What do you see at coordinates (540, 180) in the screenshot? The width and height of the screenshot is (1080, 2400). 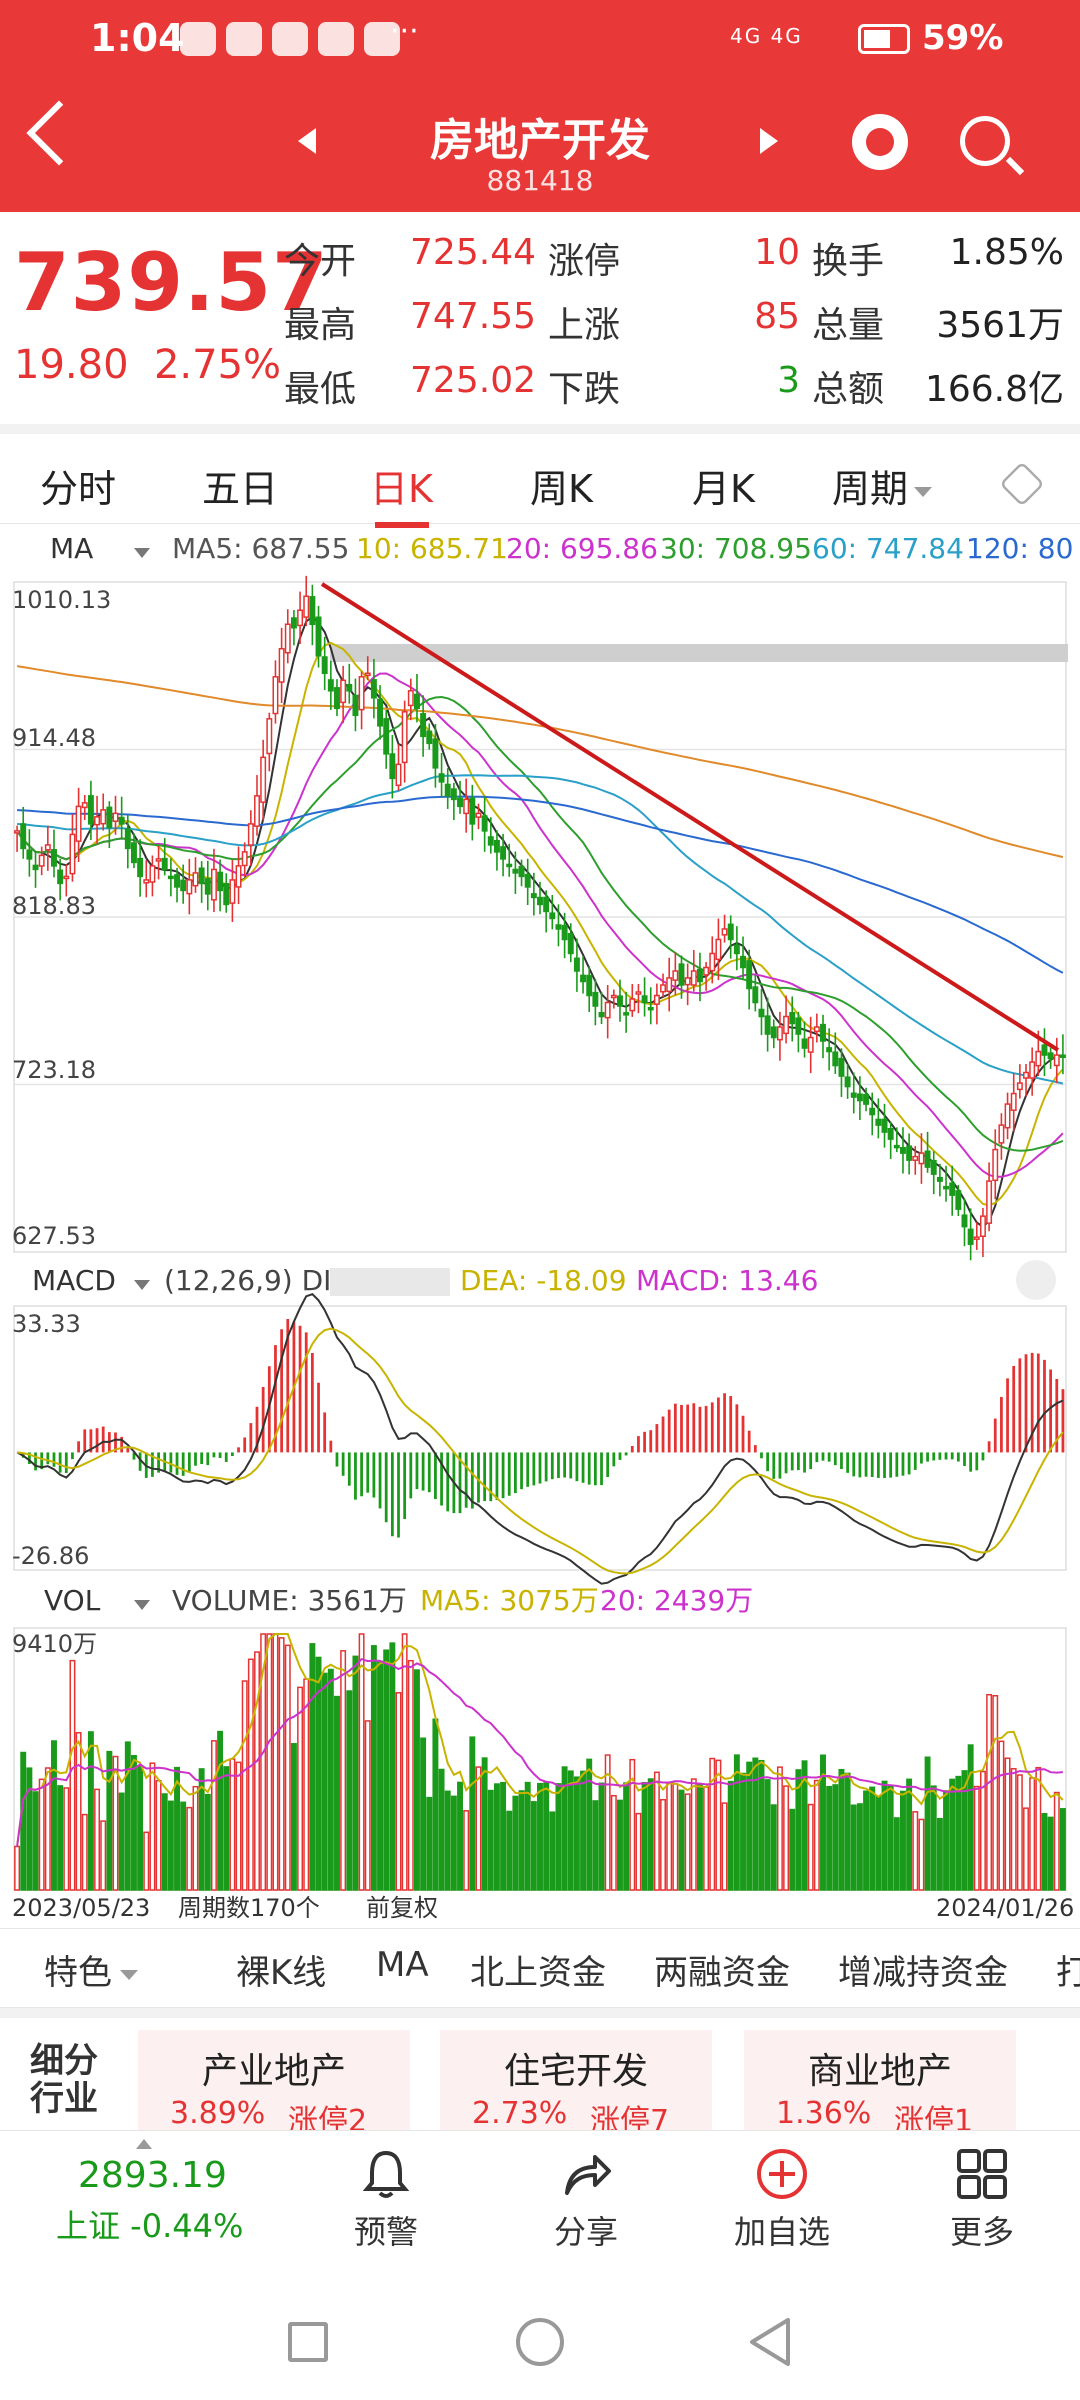 I see `stock-code: 881418` at bounding box center [540, 180].